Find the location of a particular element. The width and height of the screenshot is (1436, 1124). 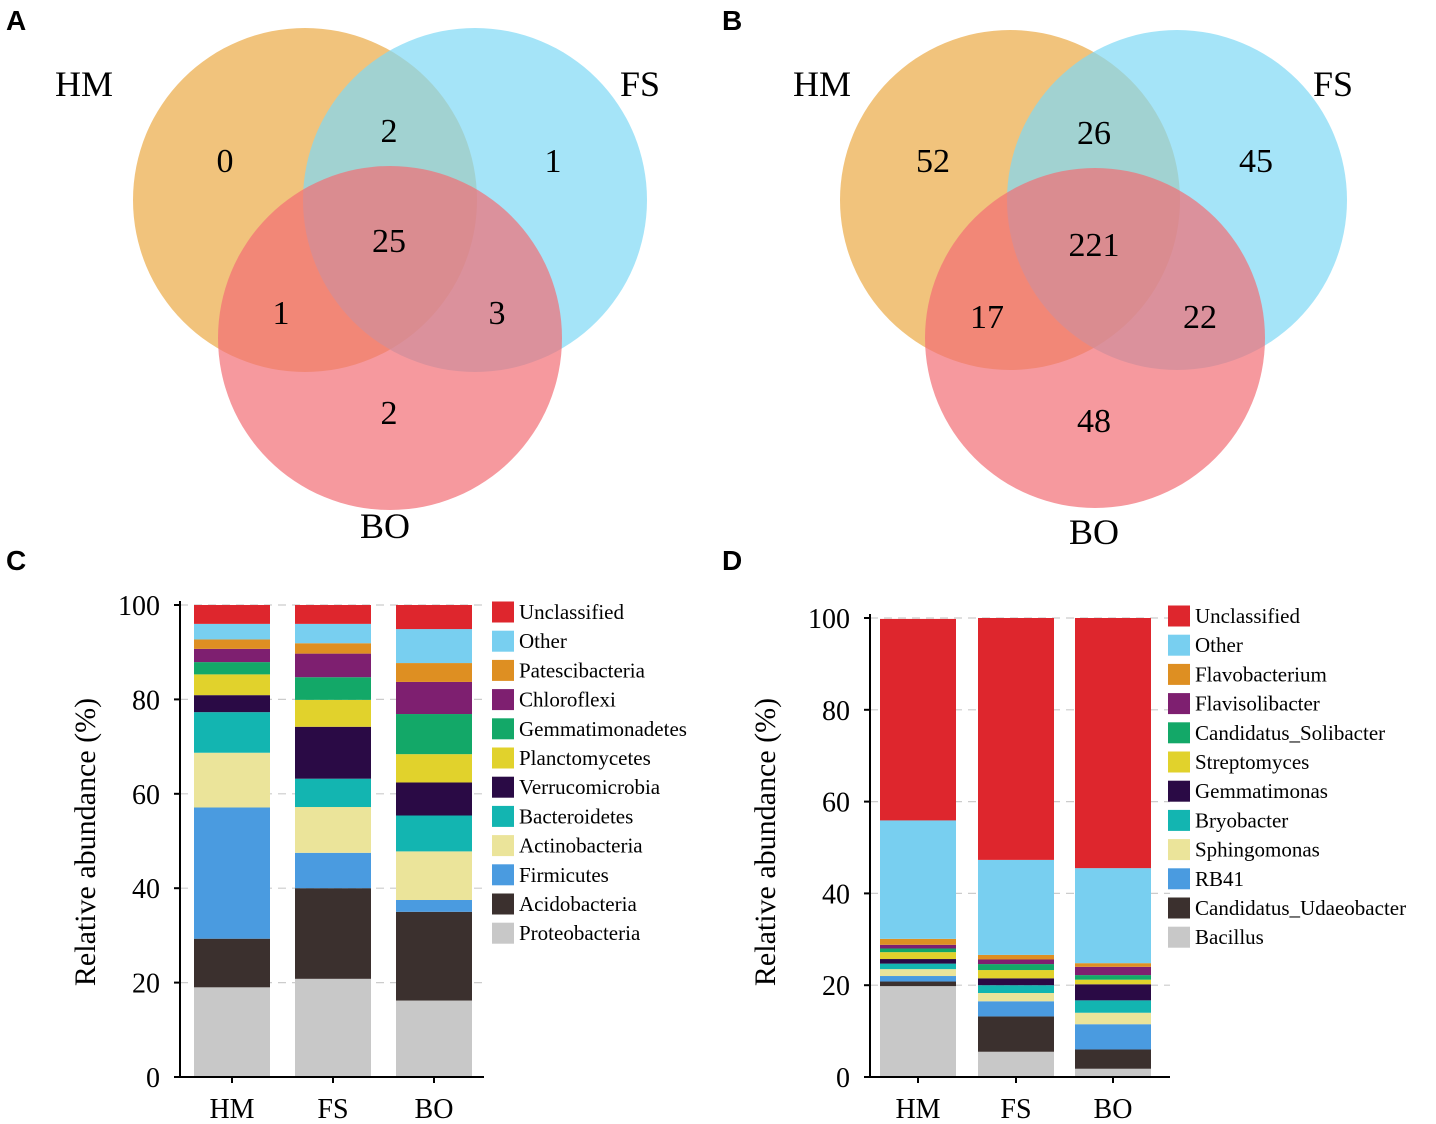

chart-c-legend-swatch-planctomycetes is located at coordinates (503, 758).